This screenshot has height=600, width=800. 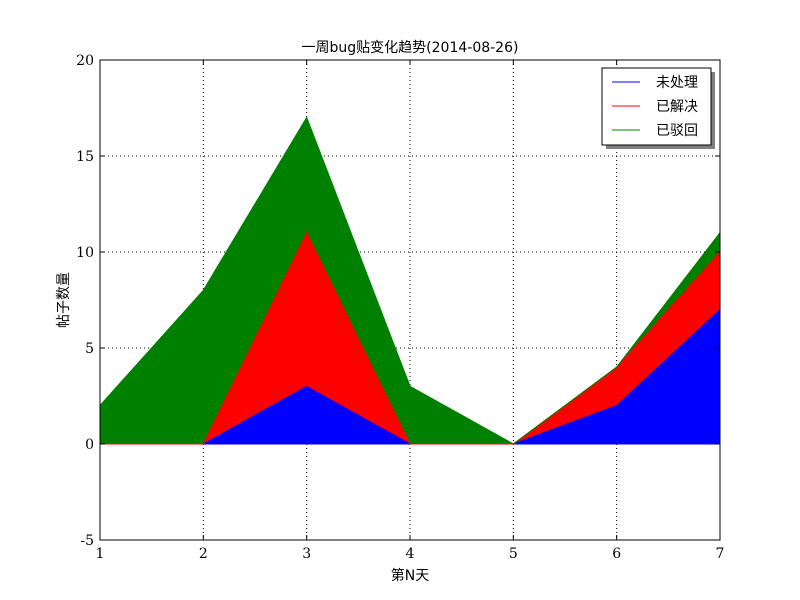 What do you see at coordinates (89, 445) in the screenshot?
I see `y-tick-label: 0` at bounding box center [89, 445].